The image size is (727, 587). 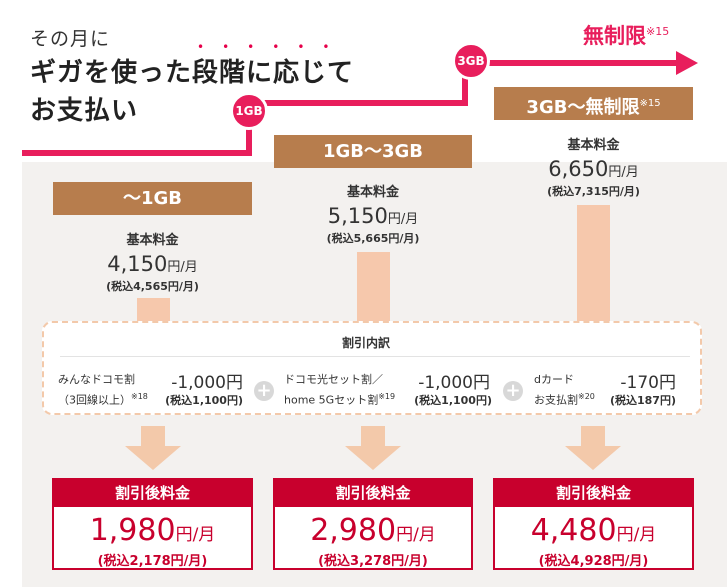 I want to click on tier-base-2: 基本料金 5,150円/月 (税込5,665円/月), so click(x=373, y=215).